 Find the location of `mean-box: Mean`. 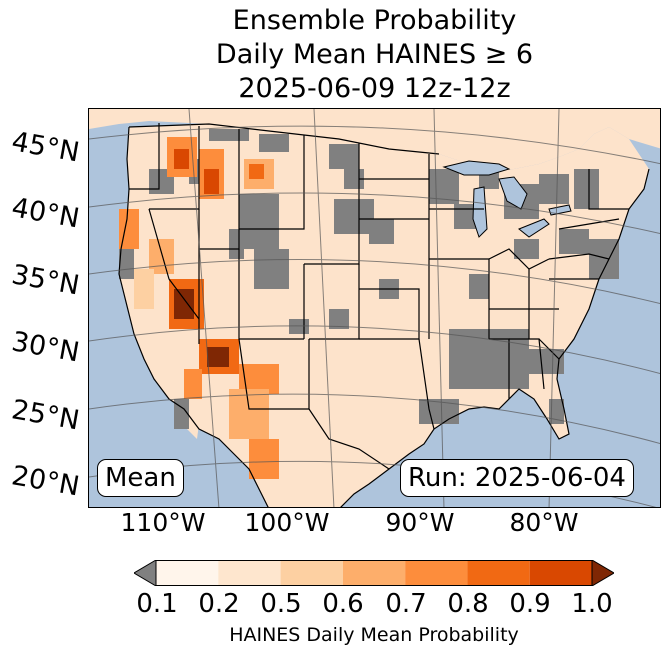

mean-box: Mean is located at coordinates (140, 478).